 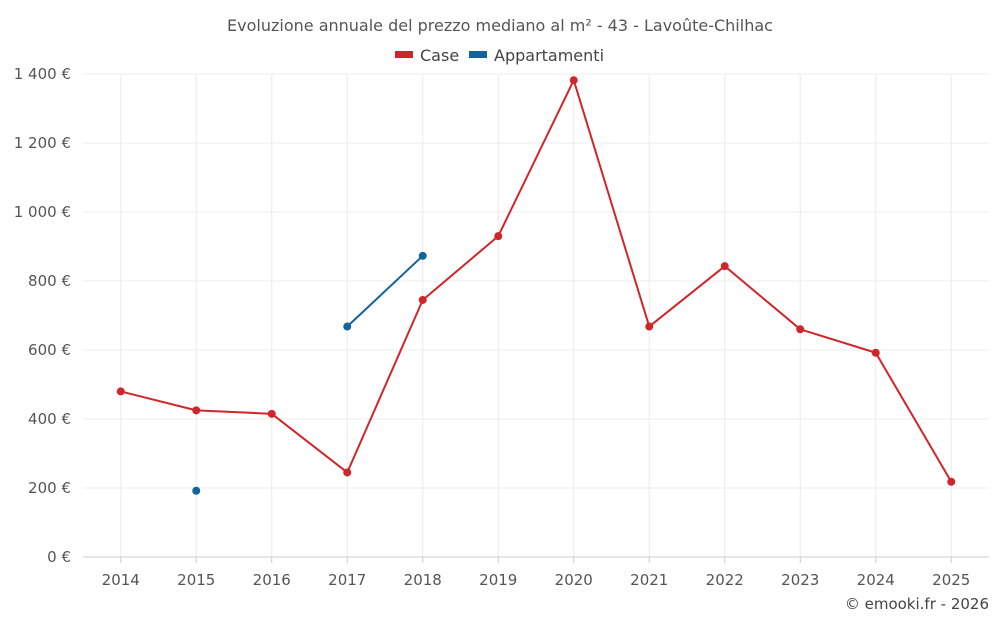 What do you see at coordinates (423, 580) in the screenshot?
I see `x-tick-label: 2018` at bounding box center [423, 580].